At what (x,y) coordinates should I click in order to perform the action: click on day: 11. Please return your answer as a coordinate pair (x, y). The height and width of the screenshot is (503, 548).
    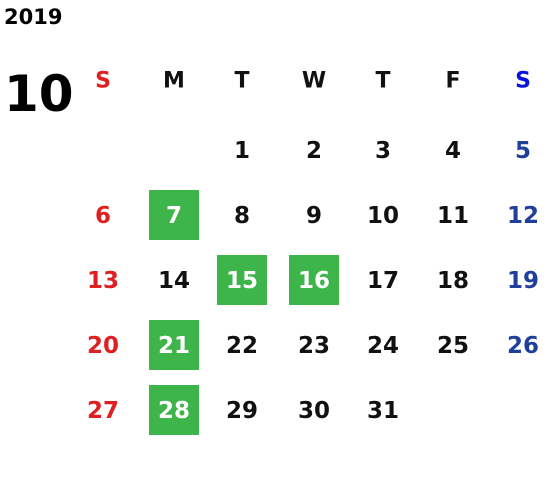
    Looking at the image, I should click on (453, 216).